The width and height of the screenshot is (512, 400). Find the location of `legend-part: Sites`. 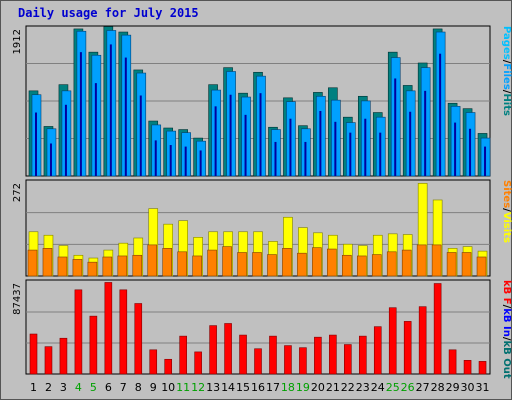

legend-part: Sites is located at coordinates (506, 194).